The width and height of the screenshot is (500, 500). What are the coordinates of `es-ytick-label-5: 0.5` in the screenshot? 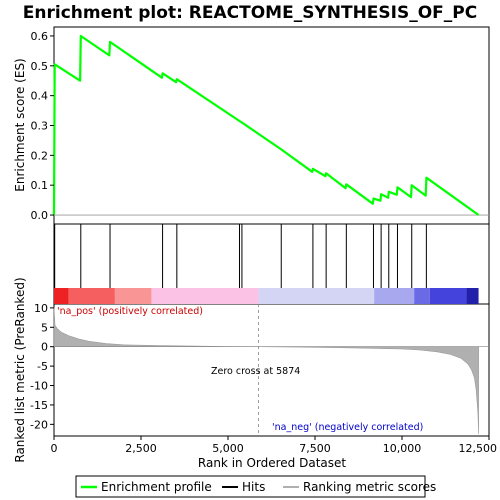 It's located at (40, 66).